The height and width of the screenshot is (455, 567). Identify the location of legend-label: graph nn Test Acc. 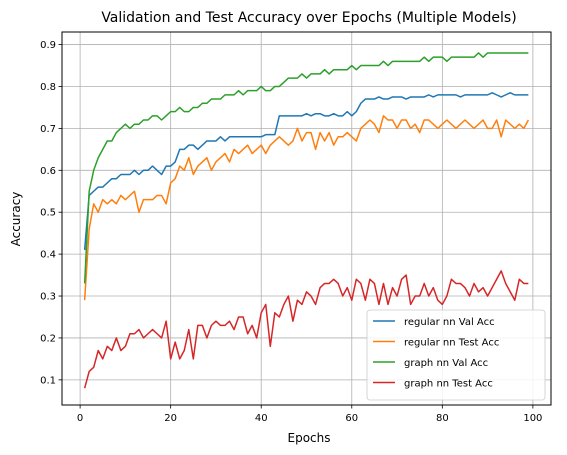
(448, 384).